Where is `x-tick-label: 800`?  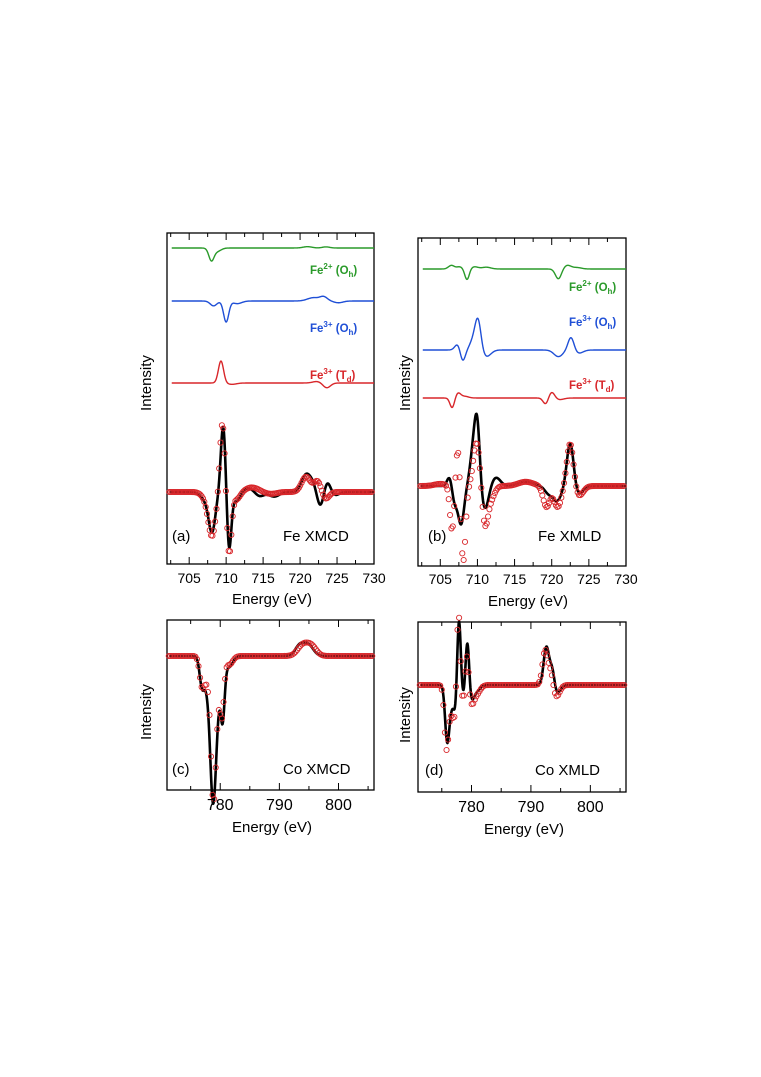
x-tick-label: 800 is located at coordinates (338, 805).